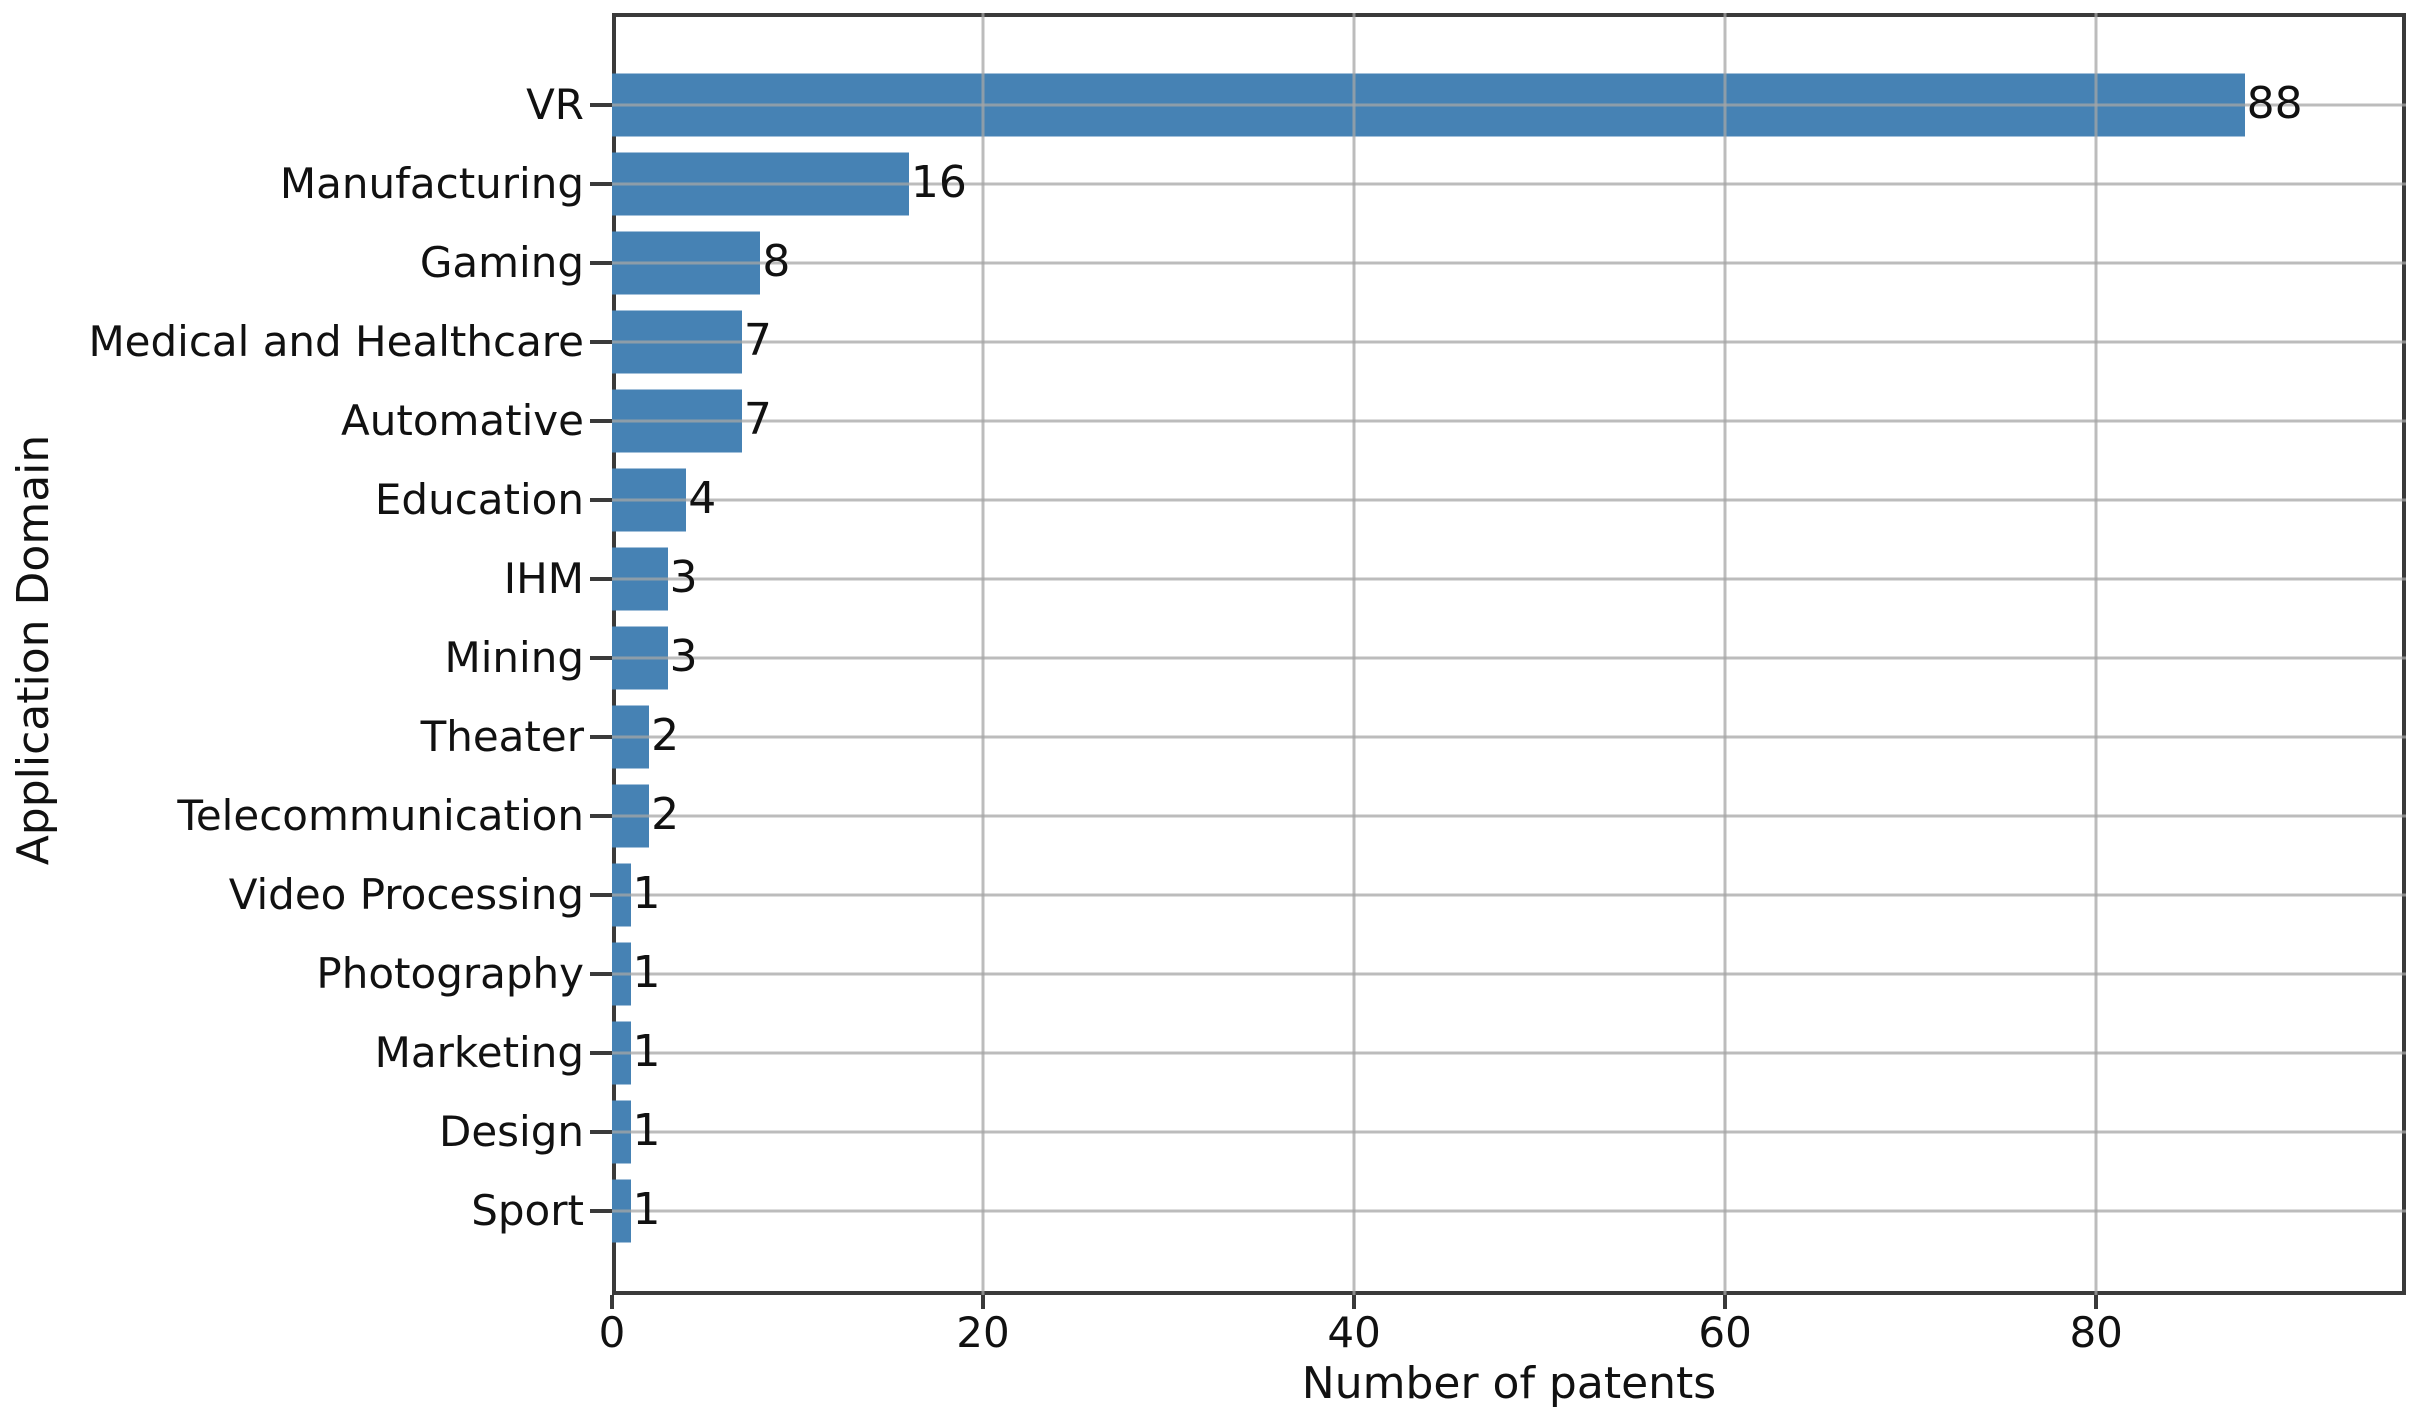 The height and width of the screenshot is (1424, 2433). I want to click on category-row: Design, so click(292, 1132).